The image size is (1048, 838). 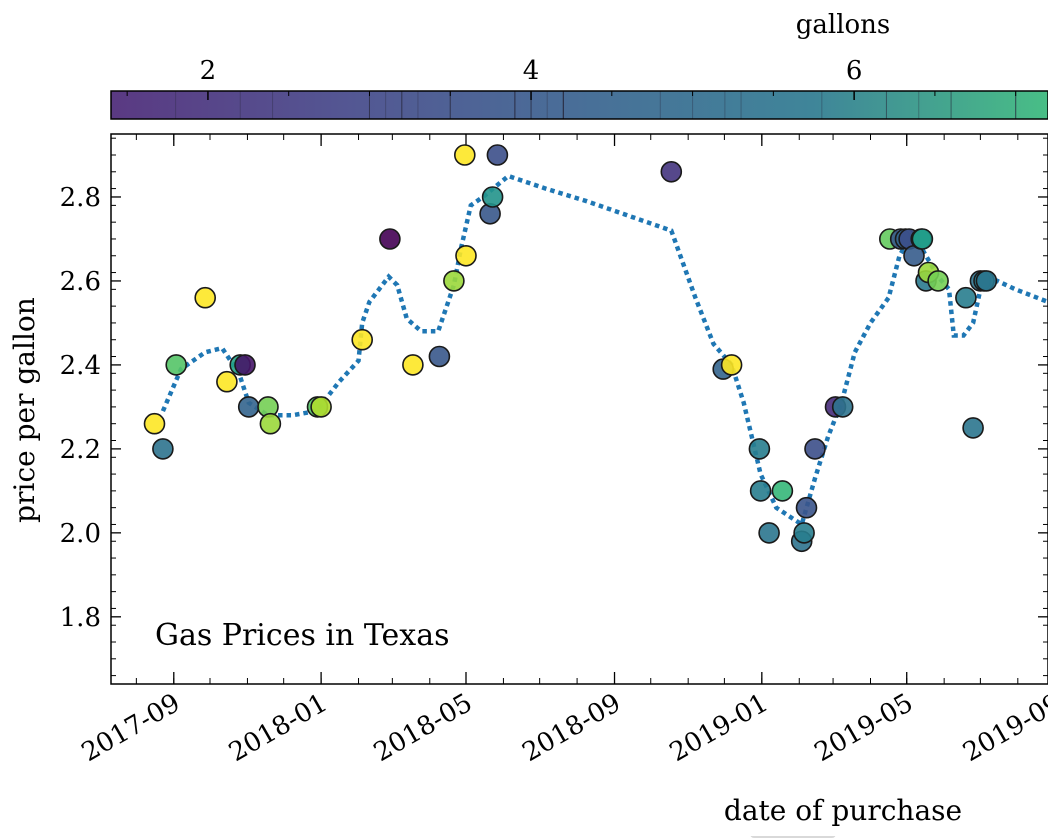 What do you see at coordinates (80, 534) in the screenshot?
I see `y-tick-label: 2.0` at bounding box center [80, 534].